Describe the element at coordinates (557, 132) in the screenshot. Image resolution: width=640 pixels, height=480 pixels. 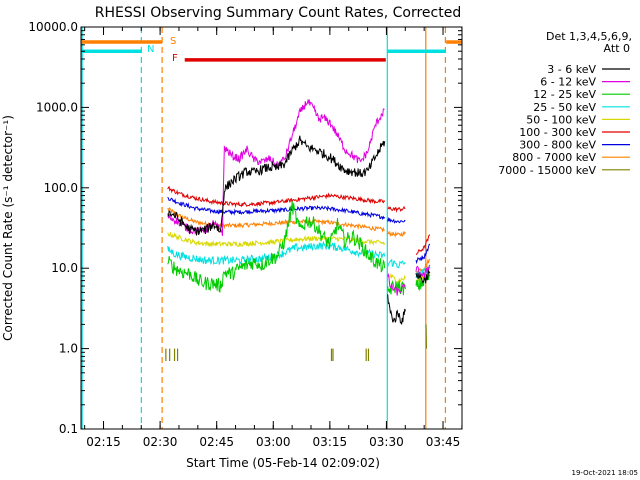
I see `legend-item-label: 100 - 300 keV` at that location.